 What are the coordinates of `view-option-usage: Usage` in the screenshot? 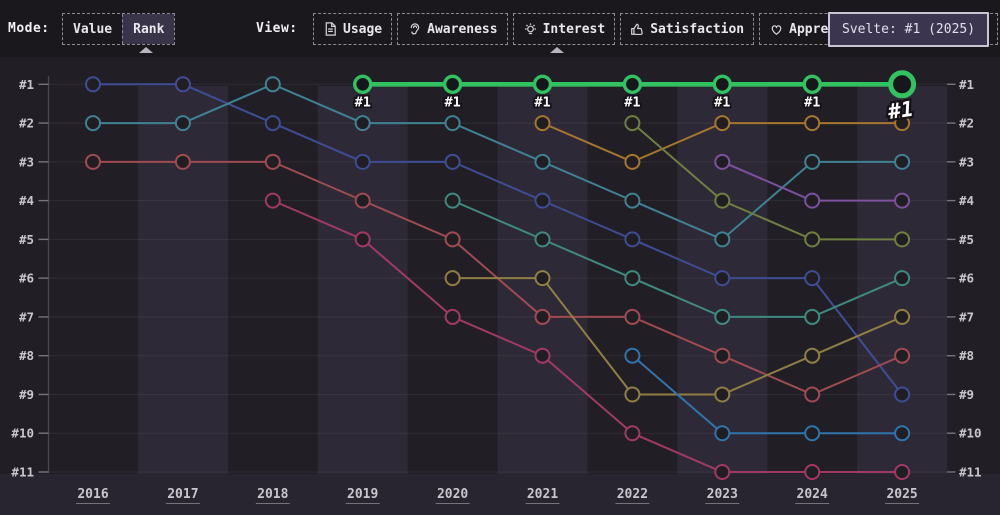 It's located at (353, 29).